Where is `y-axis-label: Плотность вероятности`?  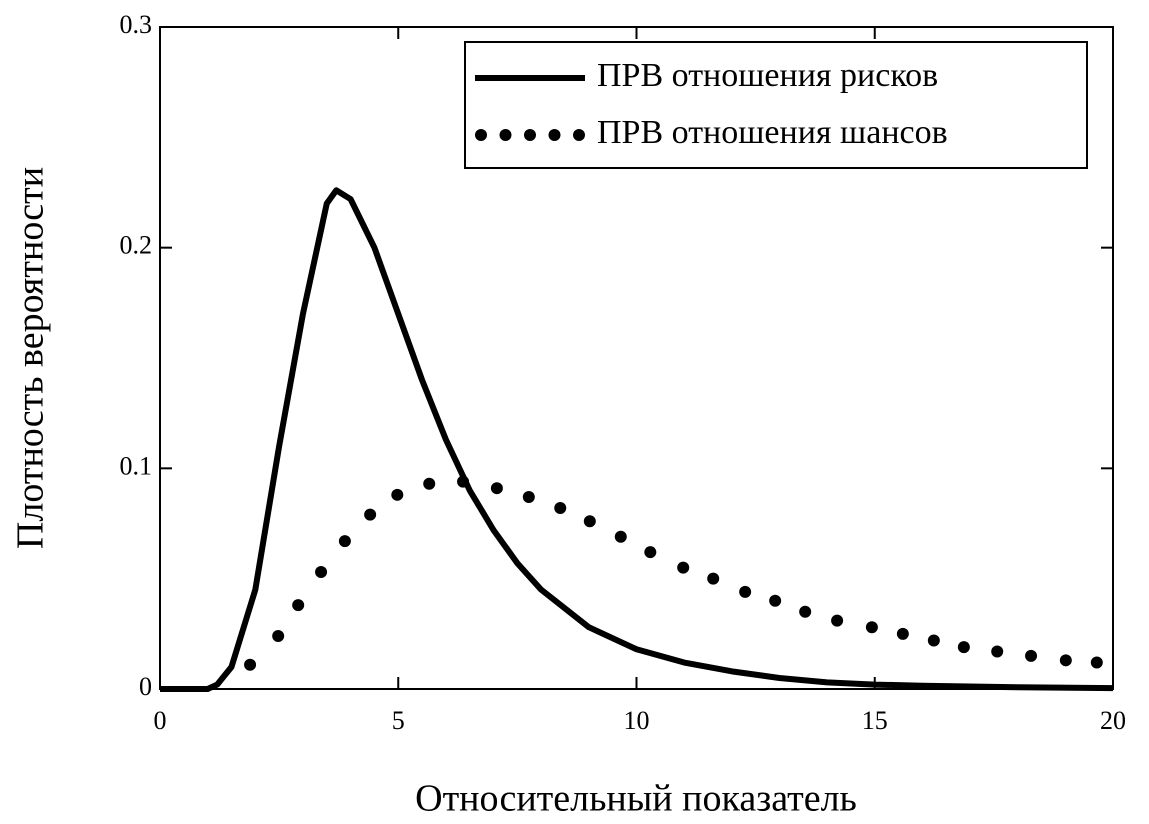
y-axis-label: Плотность вероятности is located at coordinates (31, 358).